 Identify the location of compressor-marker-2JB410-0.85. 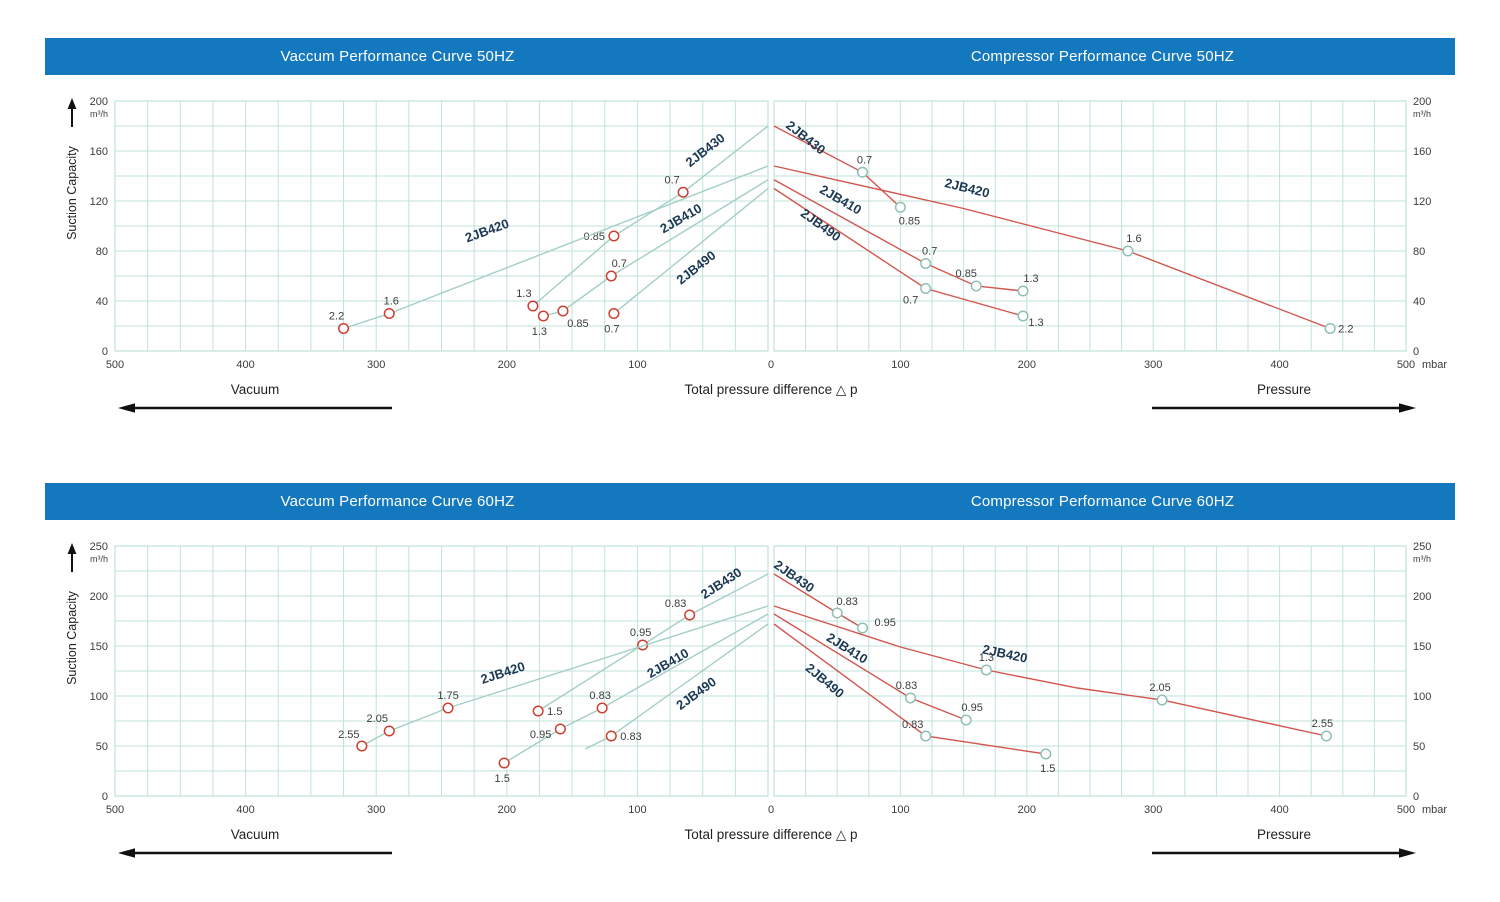
(976, 286).